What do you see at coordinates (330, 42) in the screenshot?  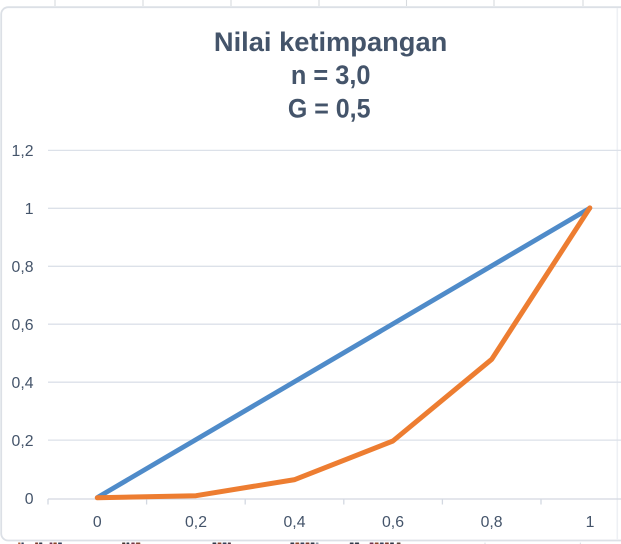 I see `svg-text: Nilai ketimpangan` at bounding box center [330, 42].